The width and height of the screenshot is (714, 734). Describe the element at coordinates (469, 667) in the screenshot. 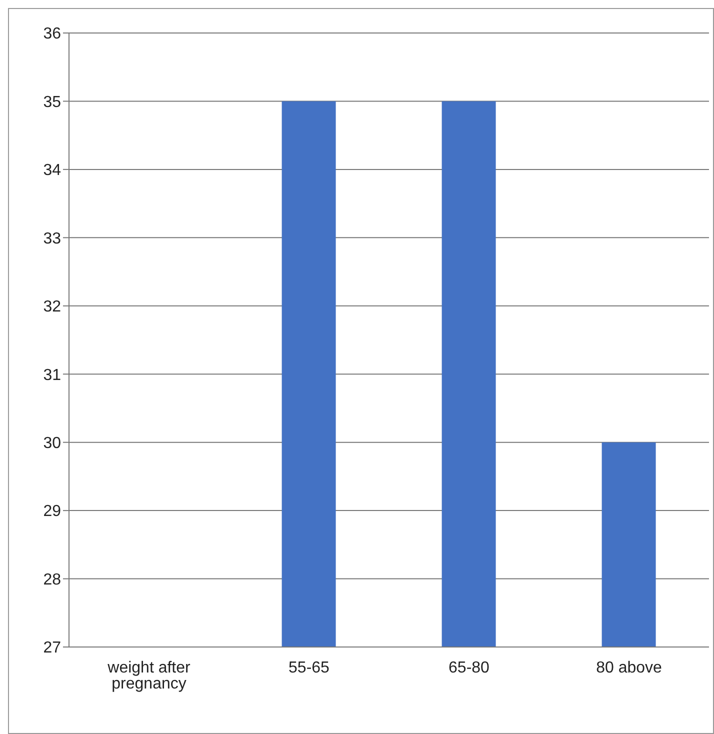

I see `x-tick-label: 65-80` at that location.